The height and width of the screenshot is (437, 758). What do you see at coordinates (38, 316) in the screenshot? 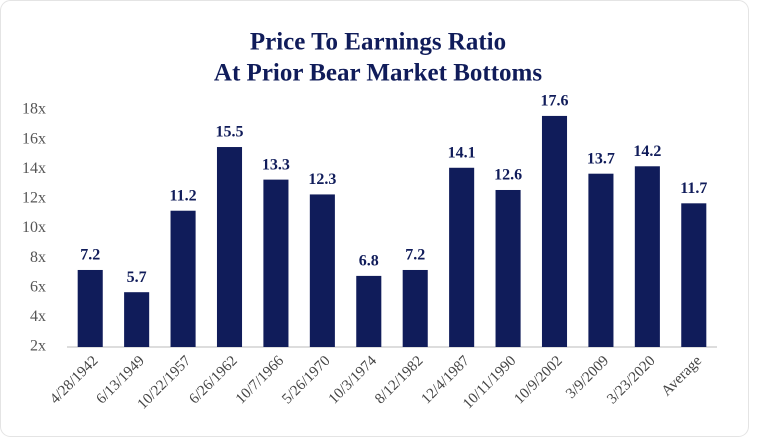
I see `y-tick-label: 4x` at bounding box center [38, 316].